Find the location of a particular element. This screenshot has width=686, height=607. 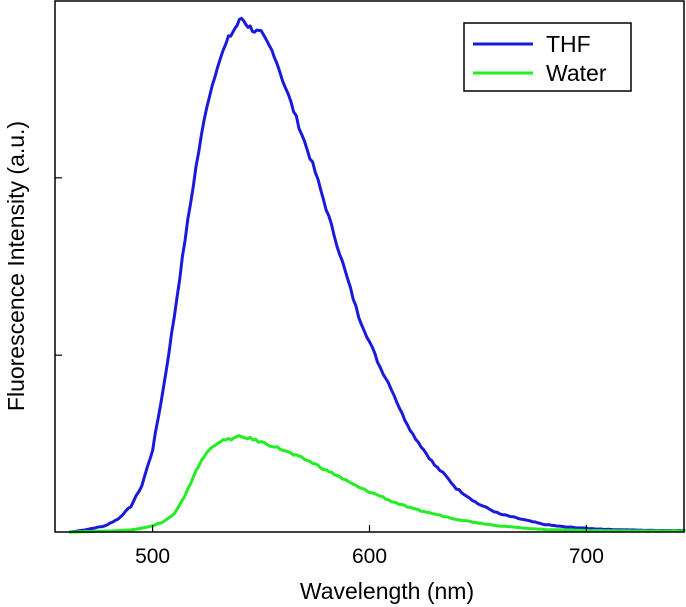

legend-box is located at coordinates (547, 57).